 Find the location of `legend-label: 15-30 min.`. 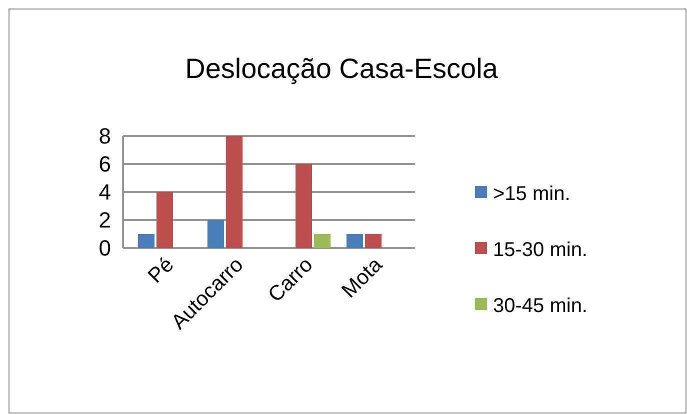

legend-label: 15-30 min. is located at coordinates (540, 250).